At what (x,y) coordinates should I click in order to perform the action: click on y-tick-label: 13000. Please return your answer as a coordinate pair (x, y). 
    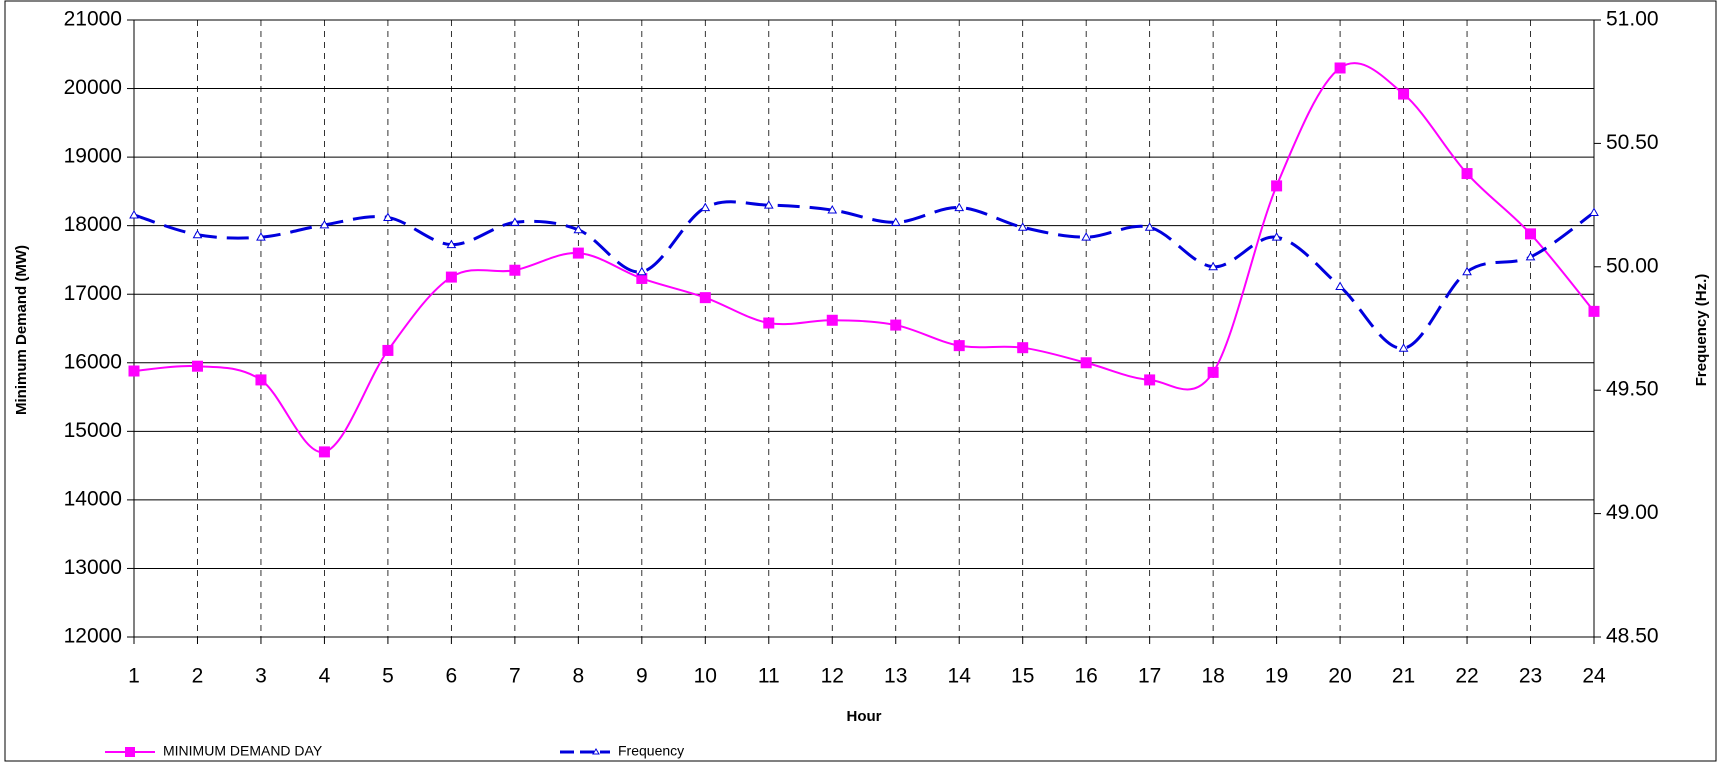
    Looking at the image, I should click on (93, 567).